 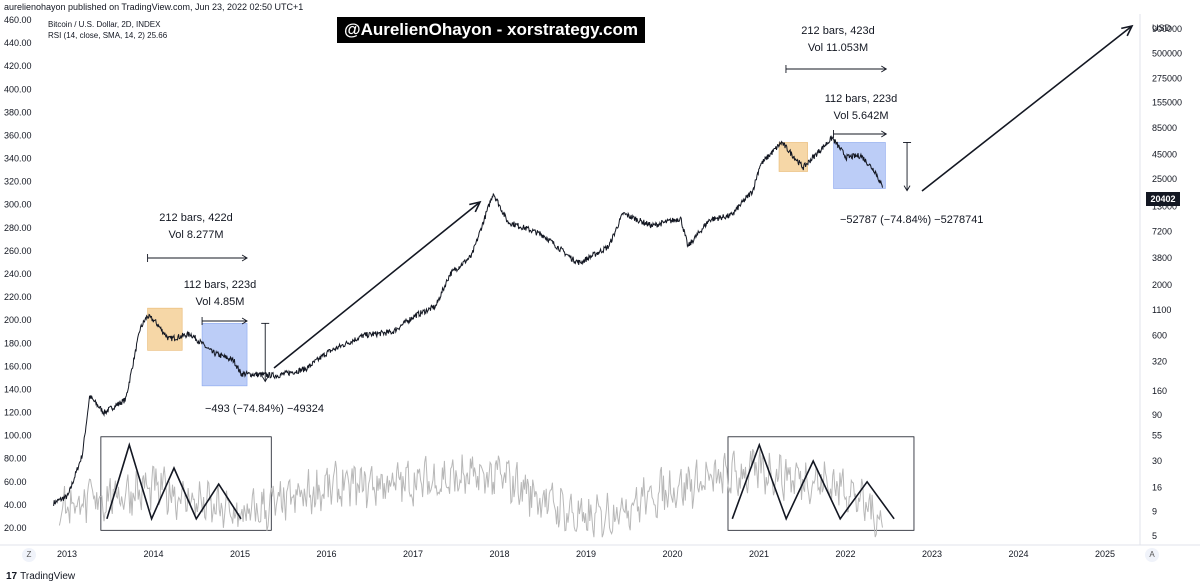 I want to click on left-axis-tick: 100.00, so click(x=18, y=436).